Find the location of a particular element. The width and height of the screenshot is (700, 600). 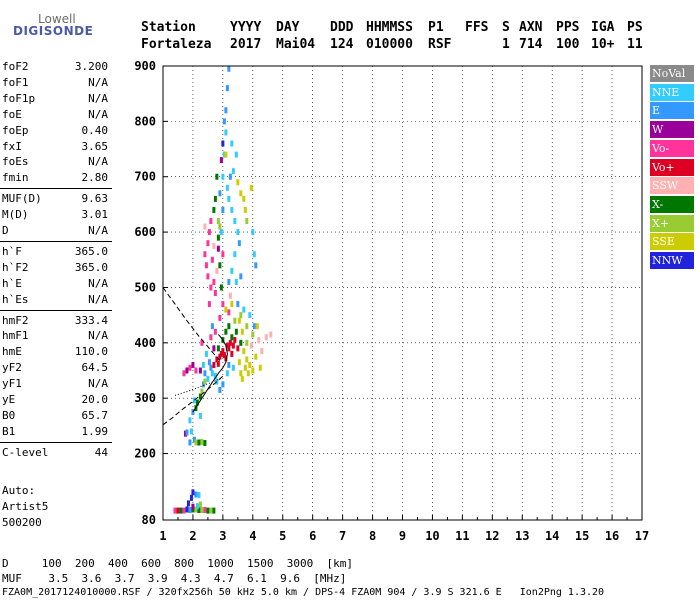

digisonde-logo-text: DIGISONDE is located at coordinates (53, 31).